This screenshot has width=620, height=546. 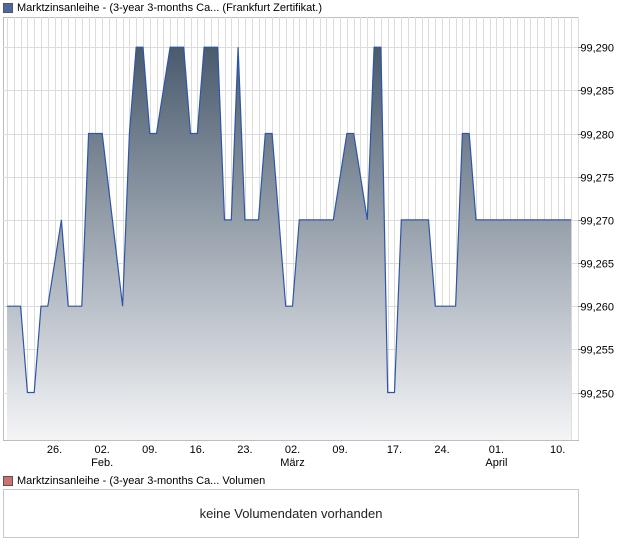 What do you see at coordinates (557, 450) in the screenshot?
I see `x-tick-label: 10.` at bounding box center [557, 450].